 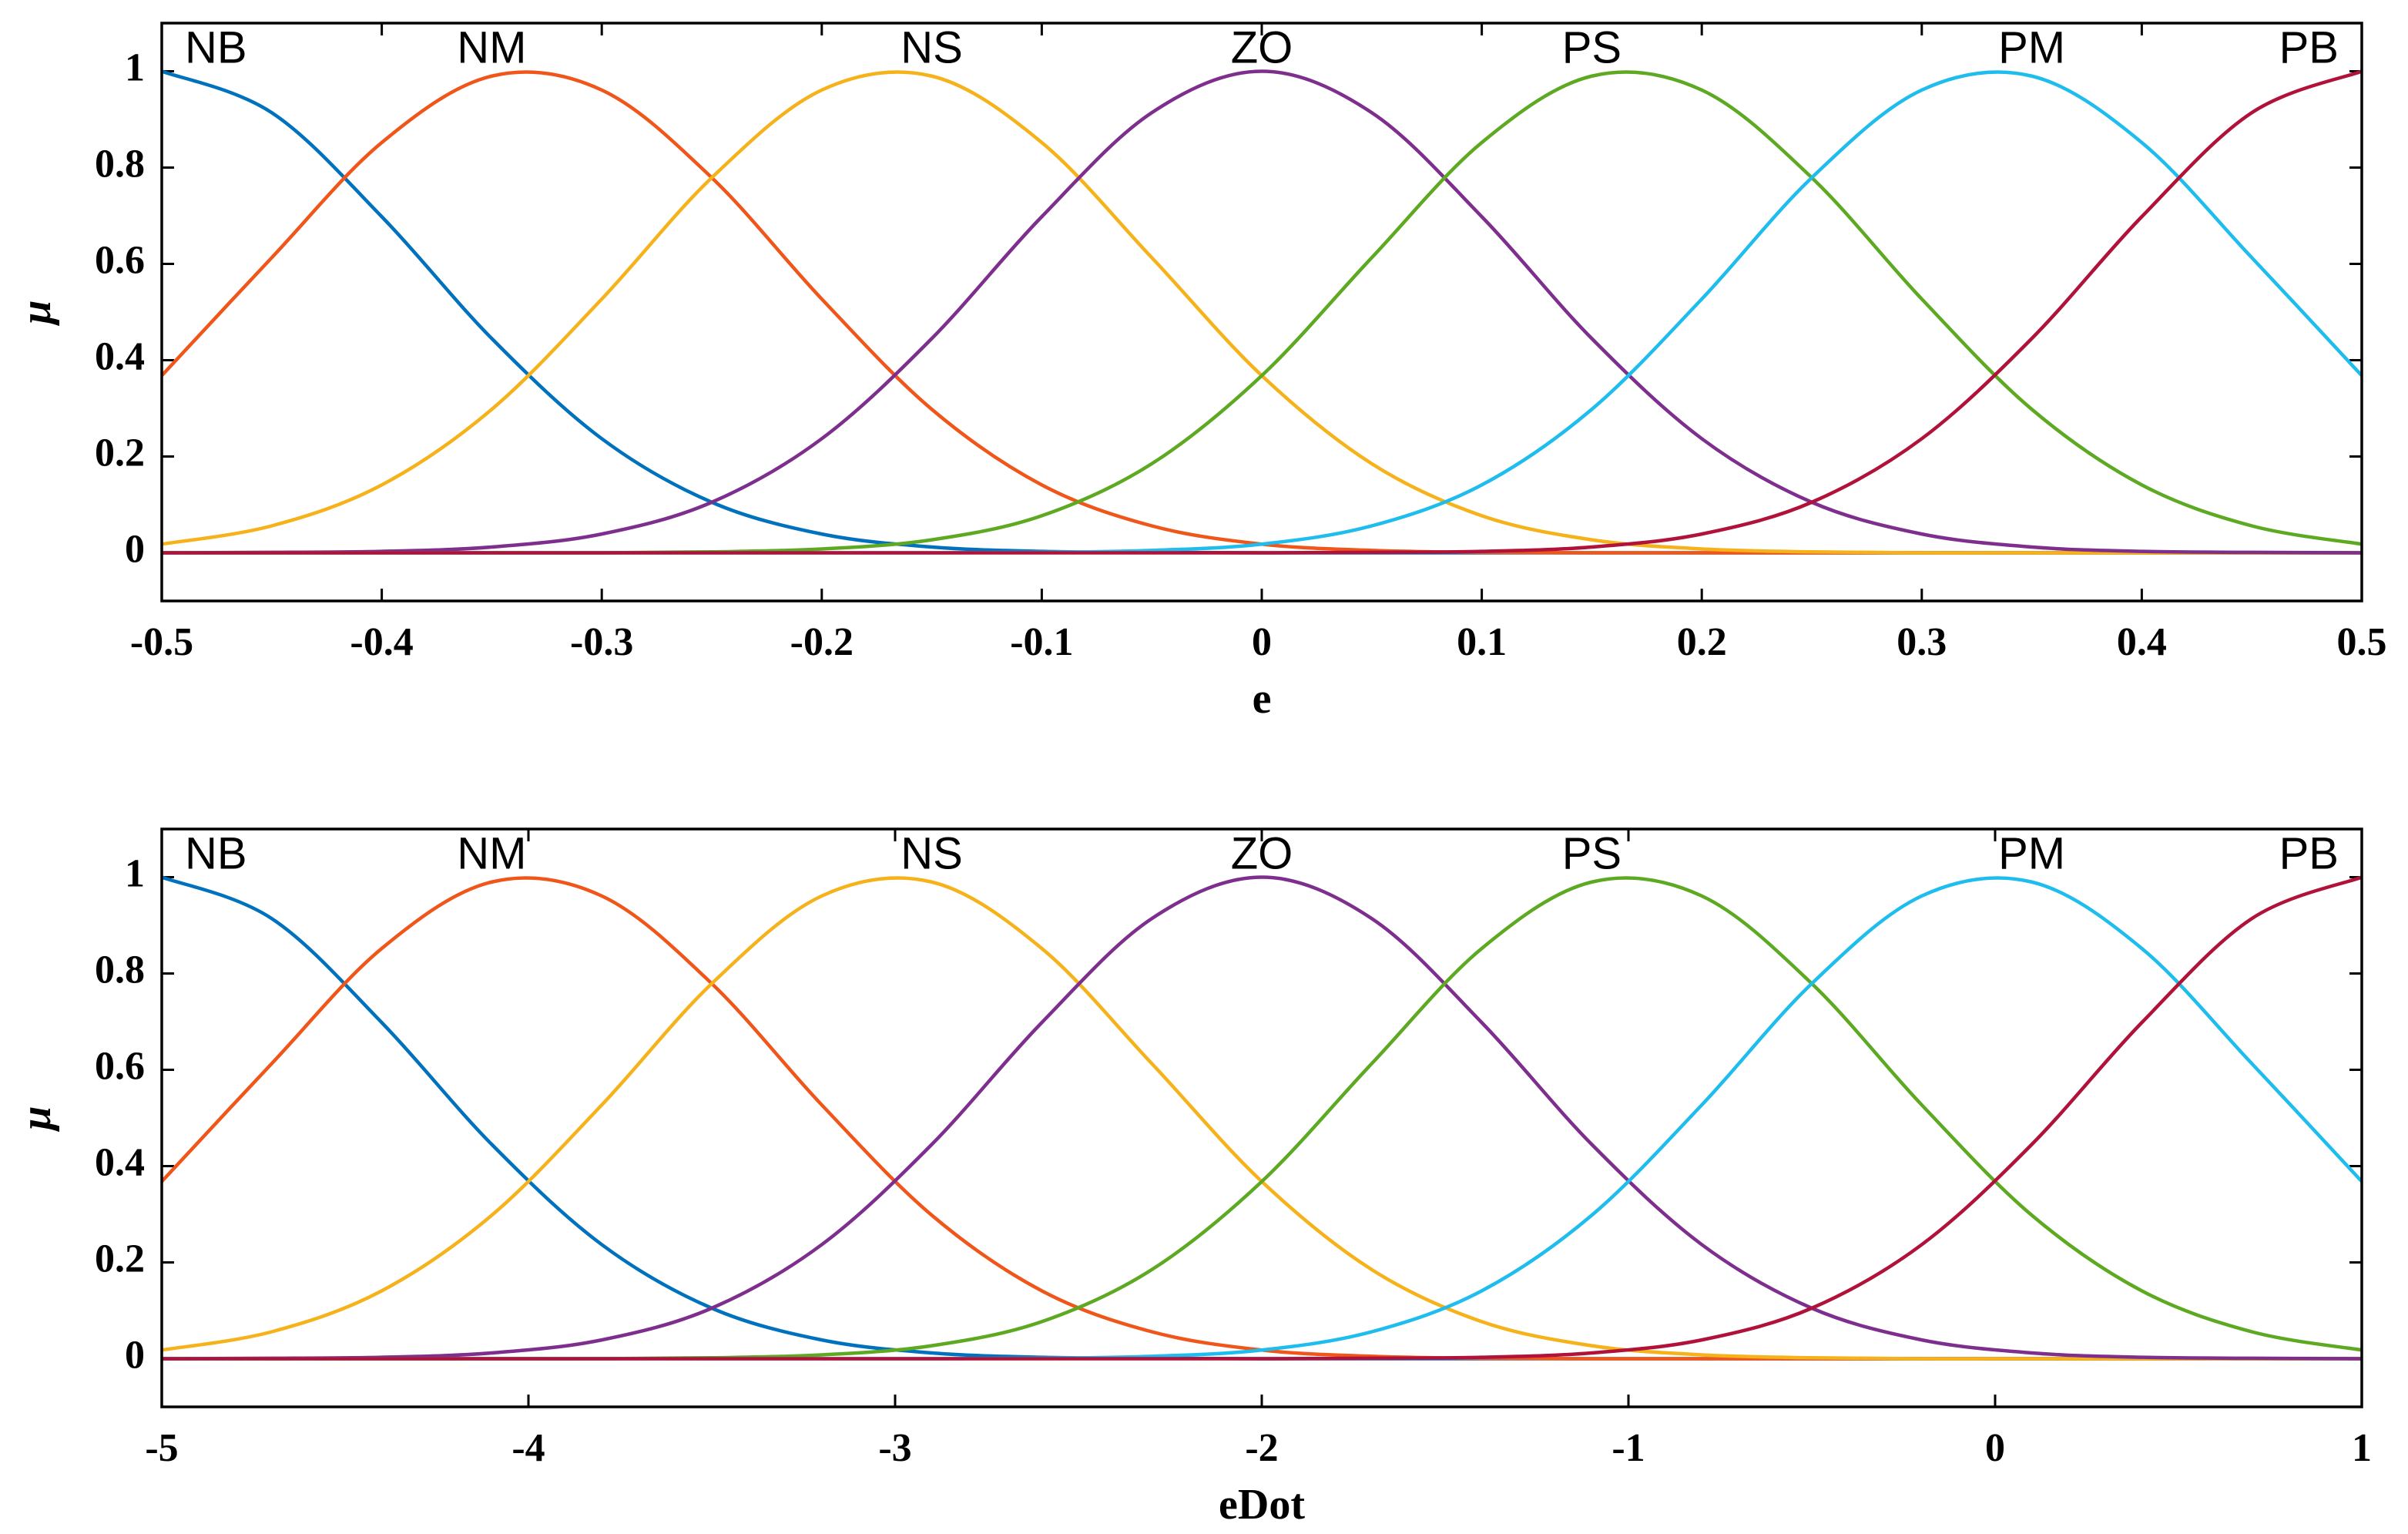 What do you see at coordinates (381, 642) in the screenshot?
I see `x-tick-label: -0.4` at bounding box center [381, 642].